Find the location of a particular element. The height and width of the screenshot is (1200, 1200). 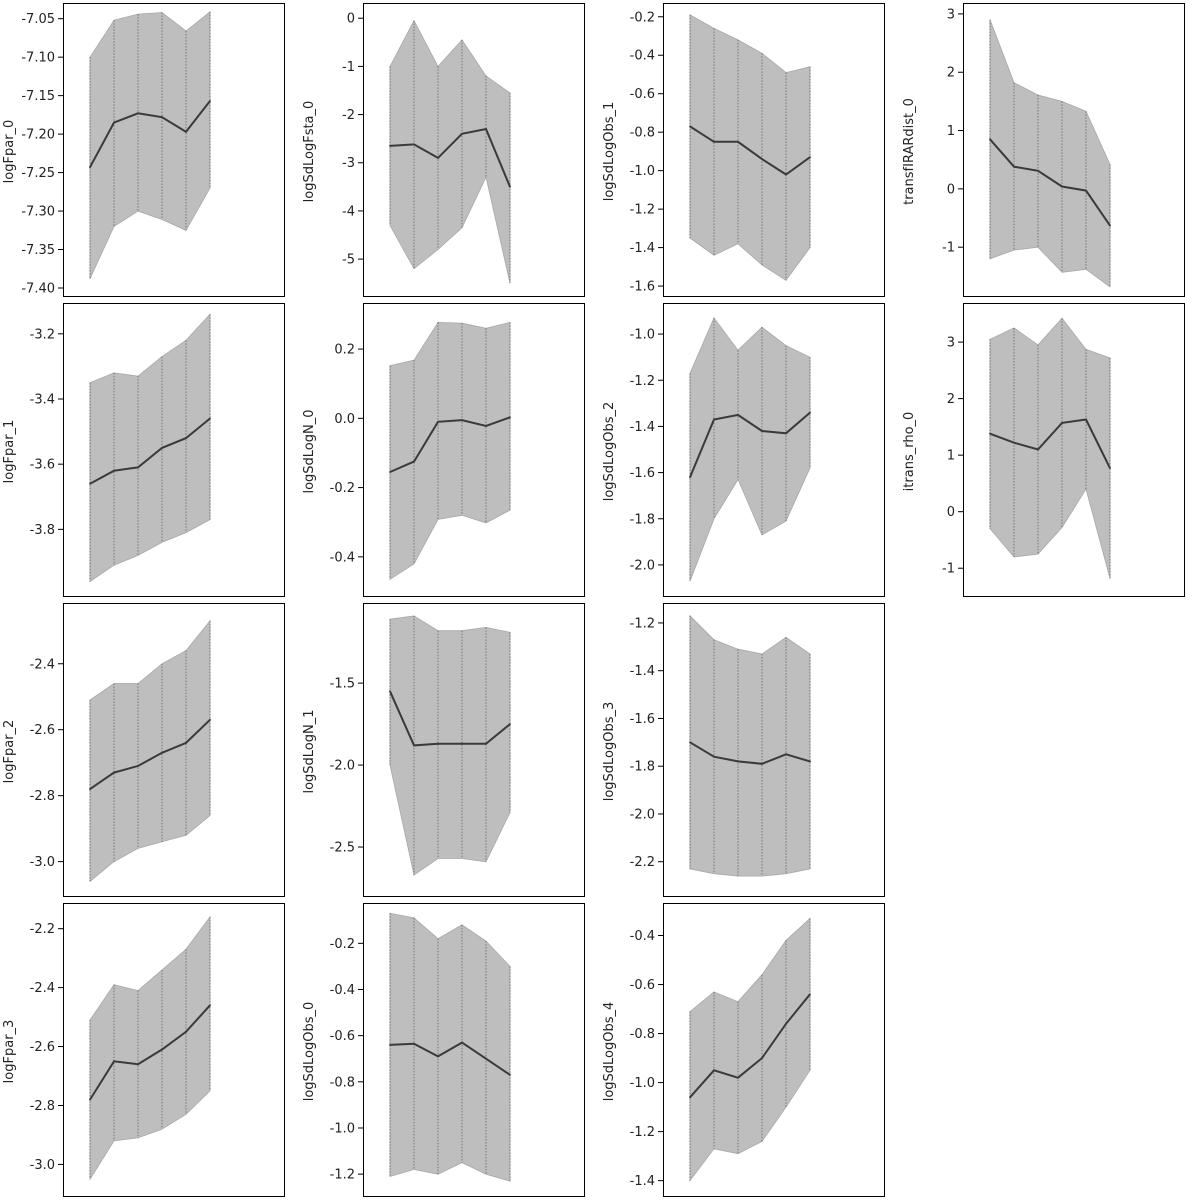

panel-transfIRARdist_0: -1 0 1 2 3 transfIRARdist_0 is located at coordinates (1043, 150).